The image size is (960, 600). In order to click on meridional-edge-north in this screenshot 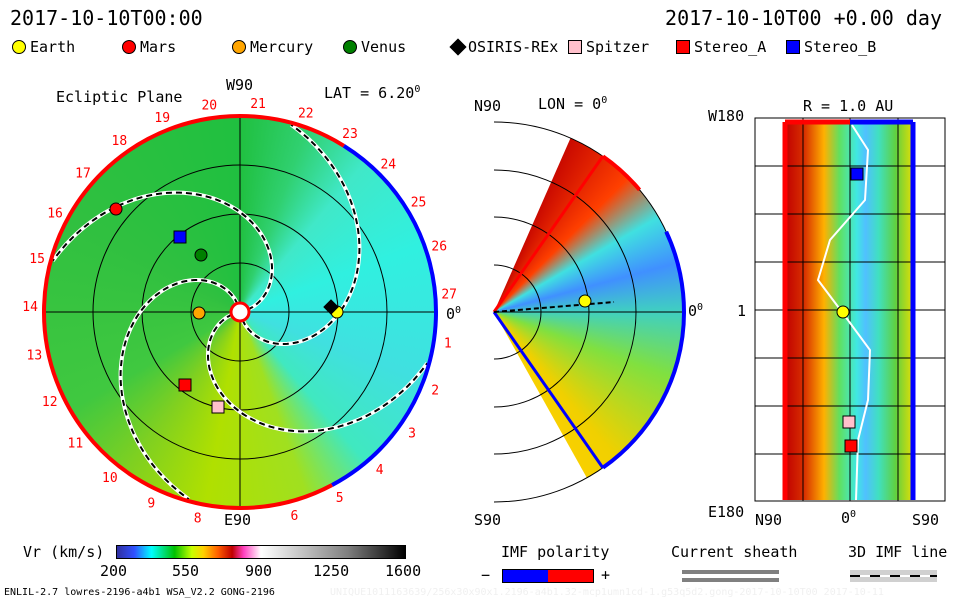, I will do `click(548, 234)`.